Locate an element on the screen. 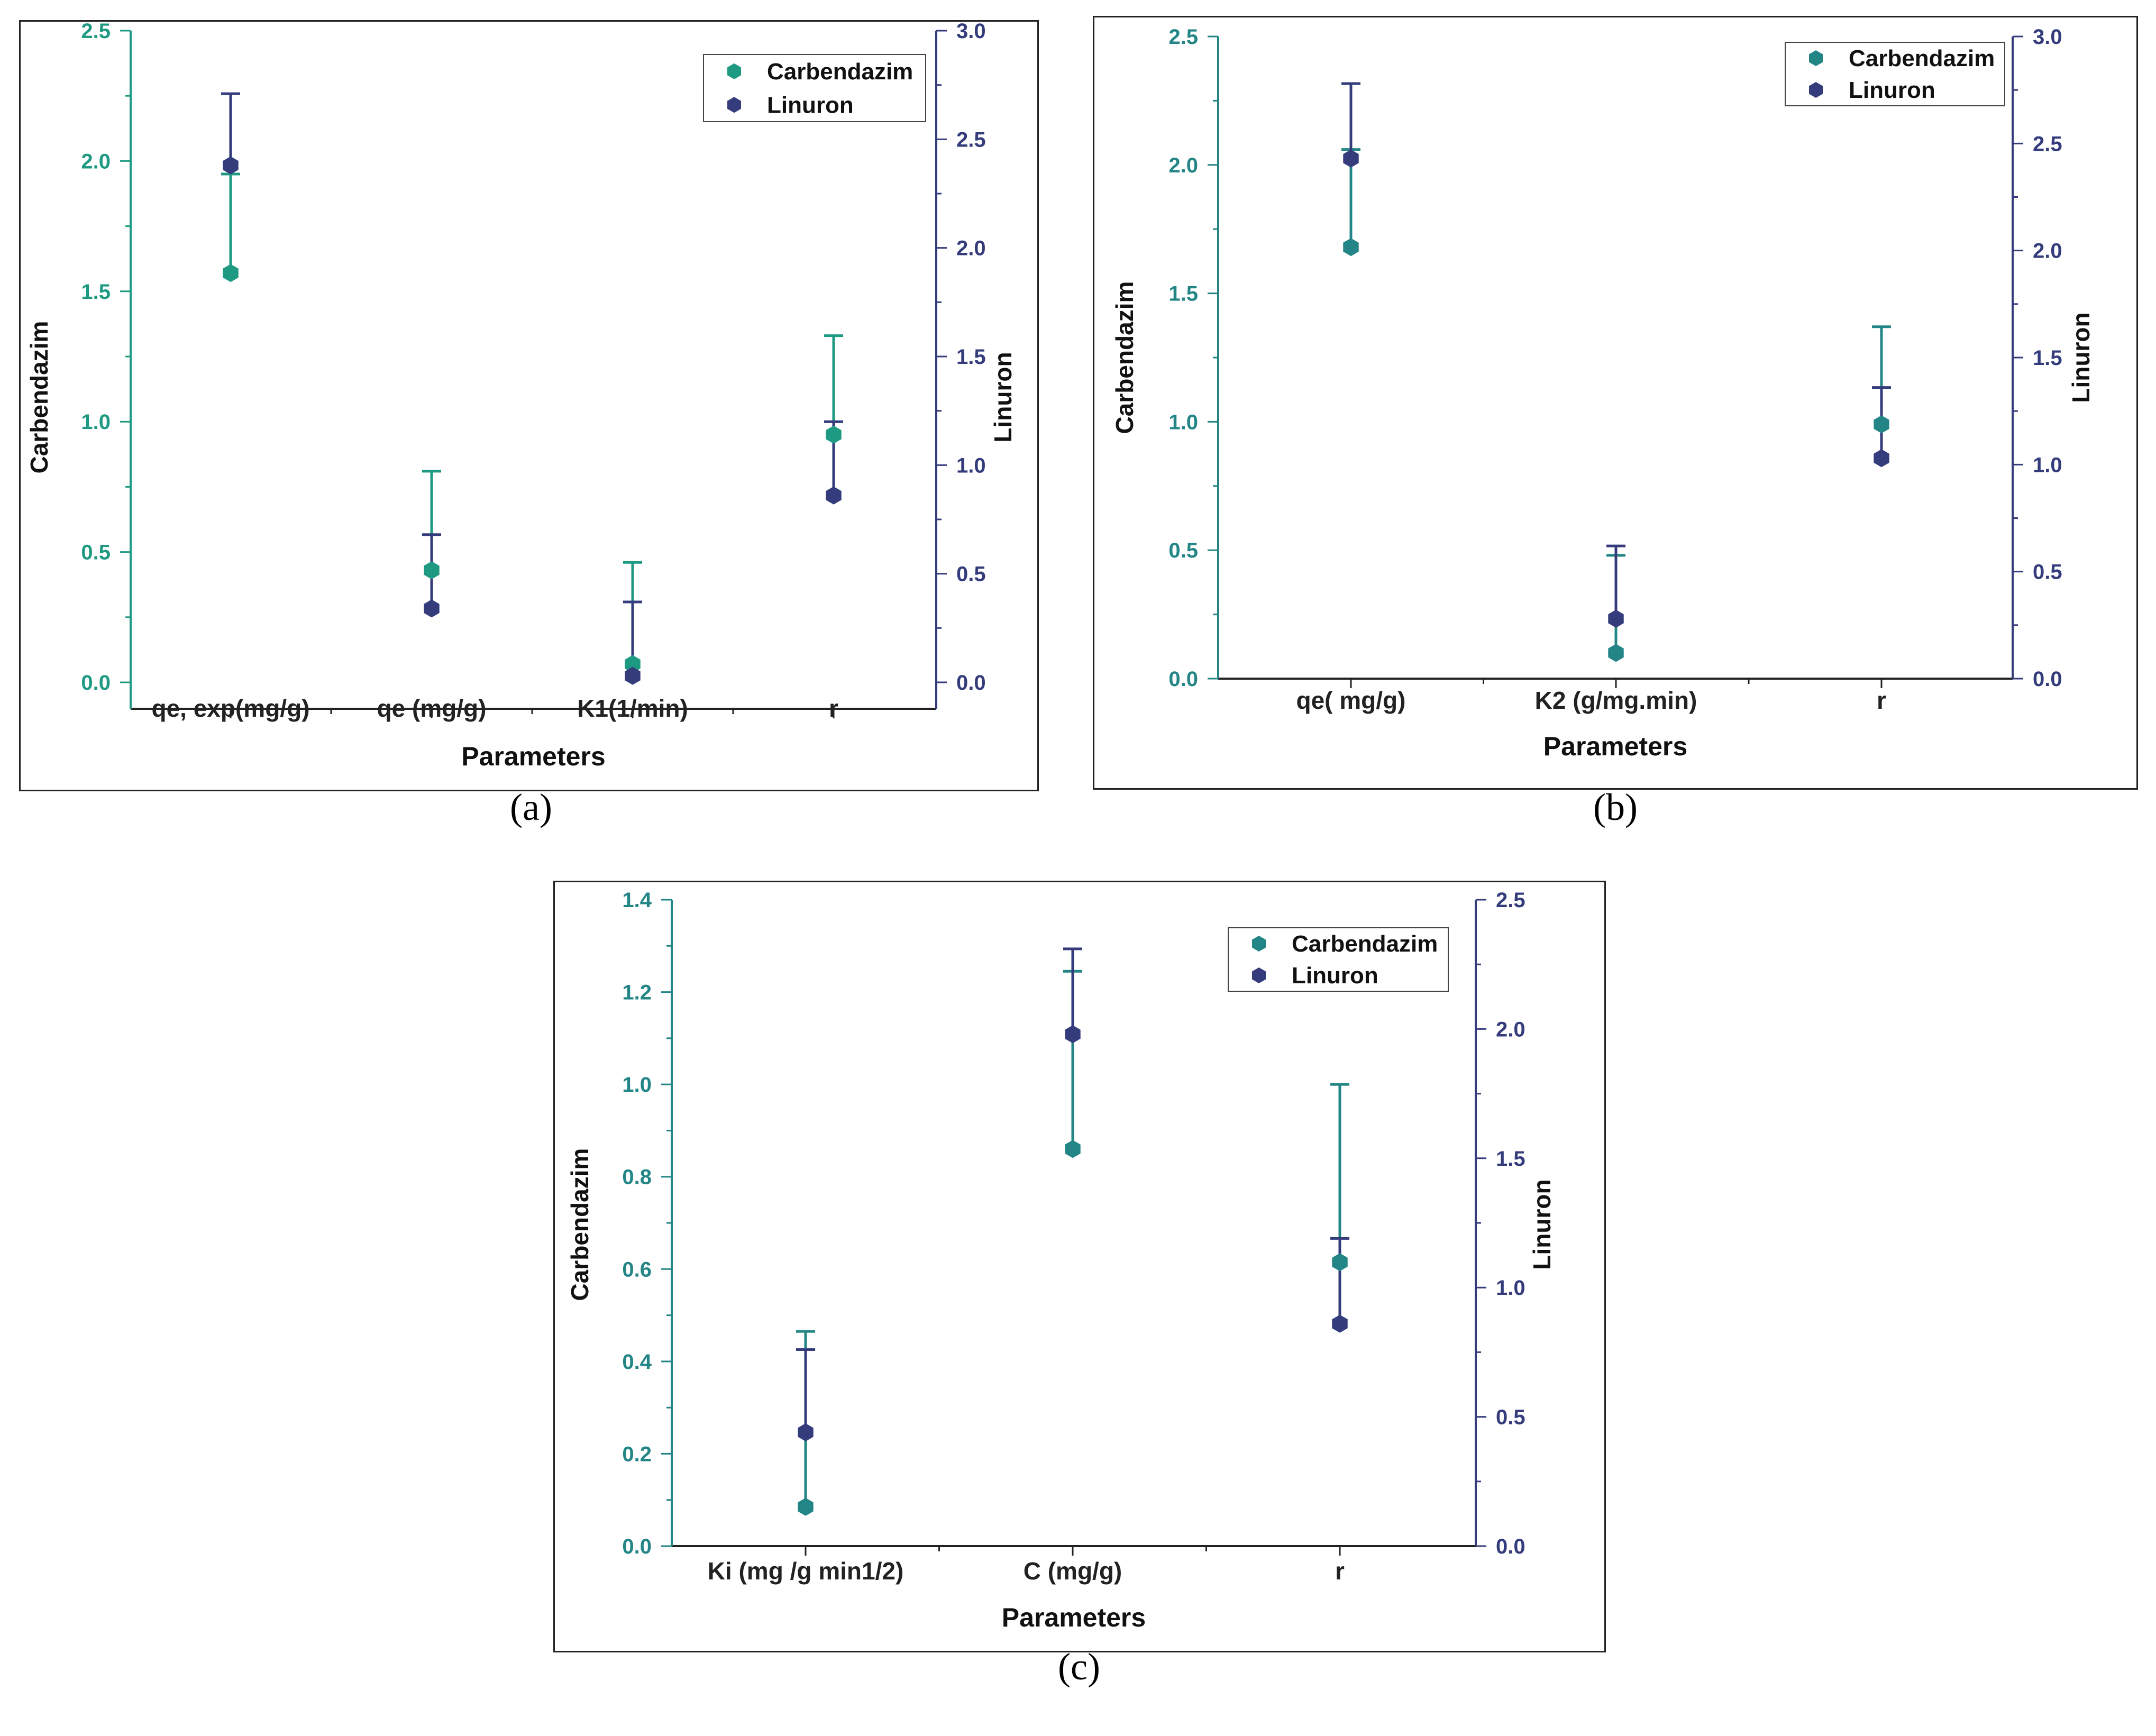  category-label: qe( mg/g) is located at coordinates (1351, 700).